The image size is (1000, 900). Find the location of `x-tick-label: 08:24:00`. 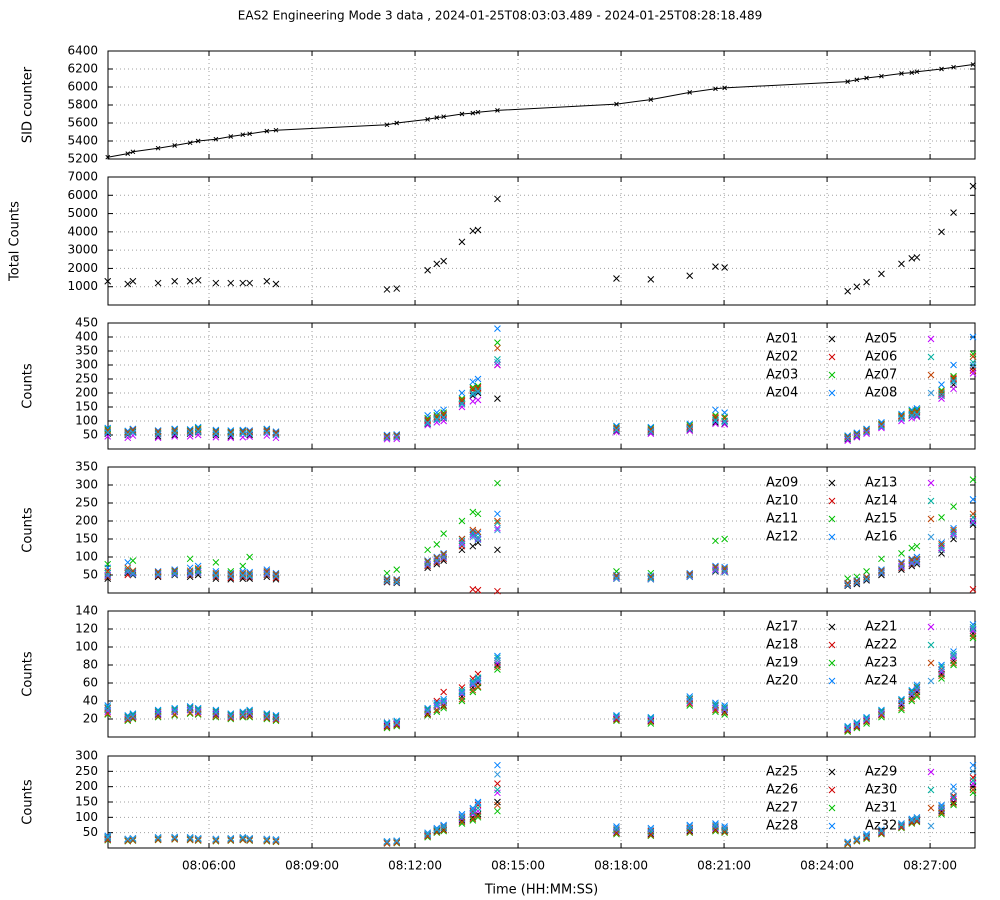

x-tick-label: 08:24:00 is located at coordinates (827, 866).